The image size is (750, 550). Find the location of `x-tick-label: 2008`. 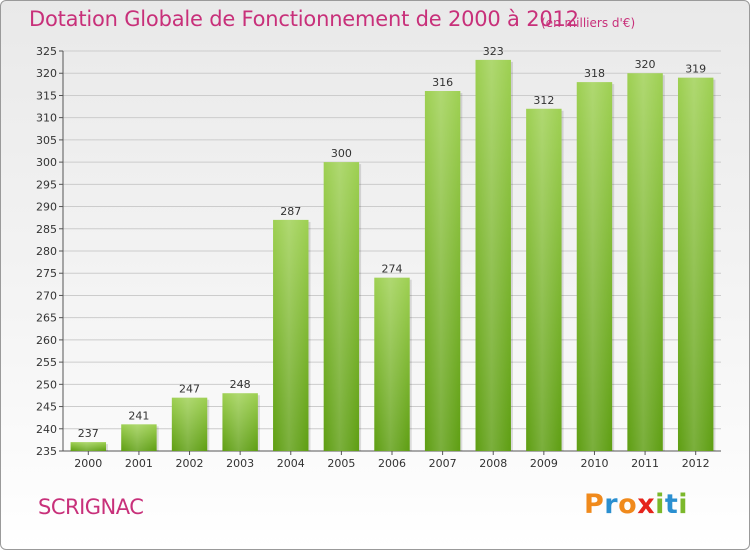

x-tick-label: 2008 is located at coordinates (493, 463).